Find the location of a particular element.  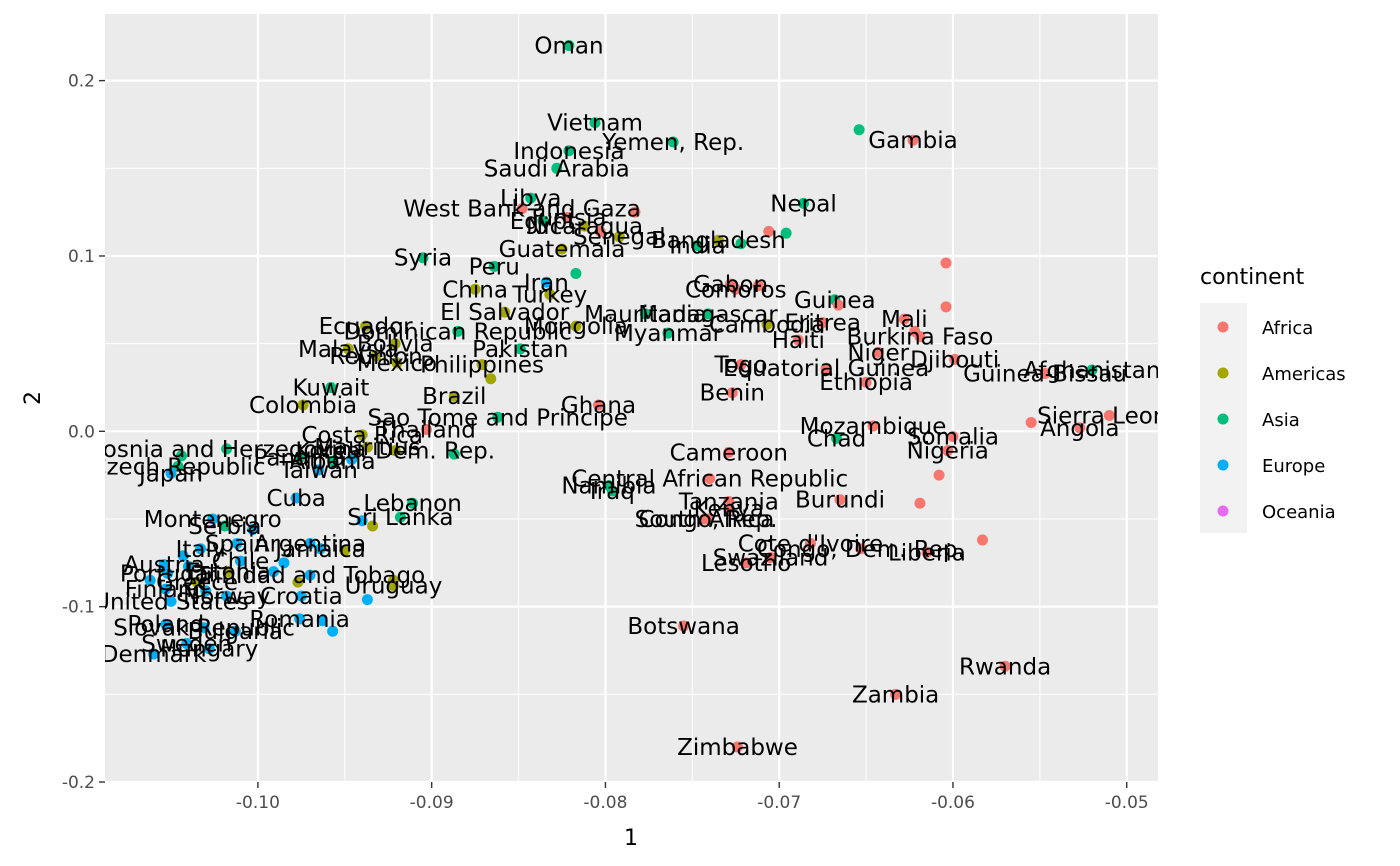

point-label: Niger is located at coordinates (878, 353).